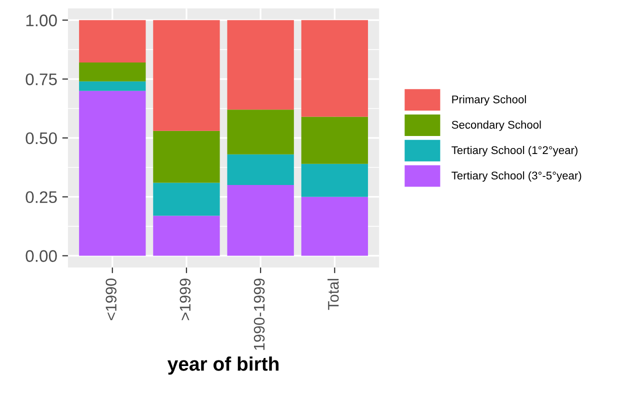  I want to click on y-tick-label: 1.00, so click(41, 20).